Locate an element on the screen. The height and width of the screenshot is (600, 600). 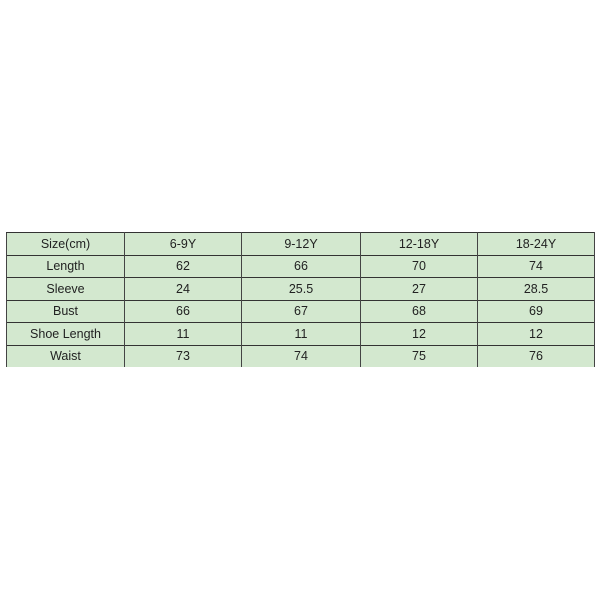
table-row: Waist 73 74 75 76 is located at coordinates (300, 355).